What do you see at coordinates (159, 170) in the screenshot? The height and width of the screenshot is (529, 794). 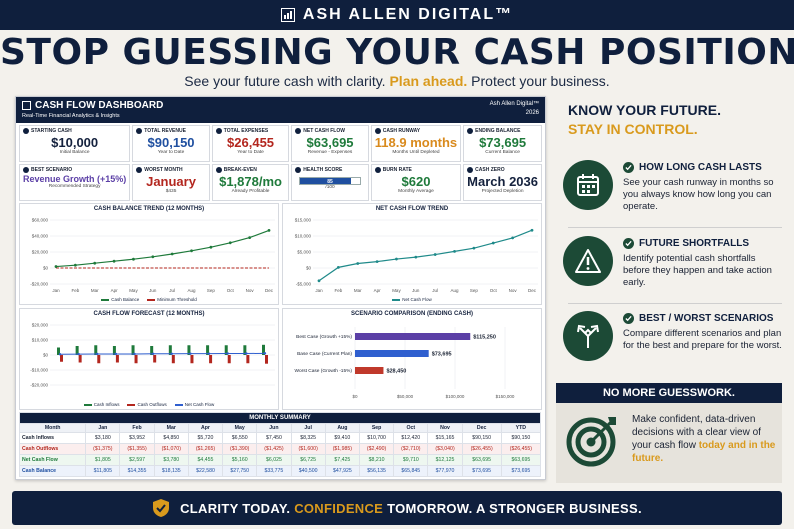 I see `kpi-label: WORST MONTH` at bounding box center [159, 170].